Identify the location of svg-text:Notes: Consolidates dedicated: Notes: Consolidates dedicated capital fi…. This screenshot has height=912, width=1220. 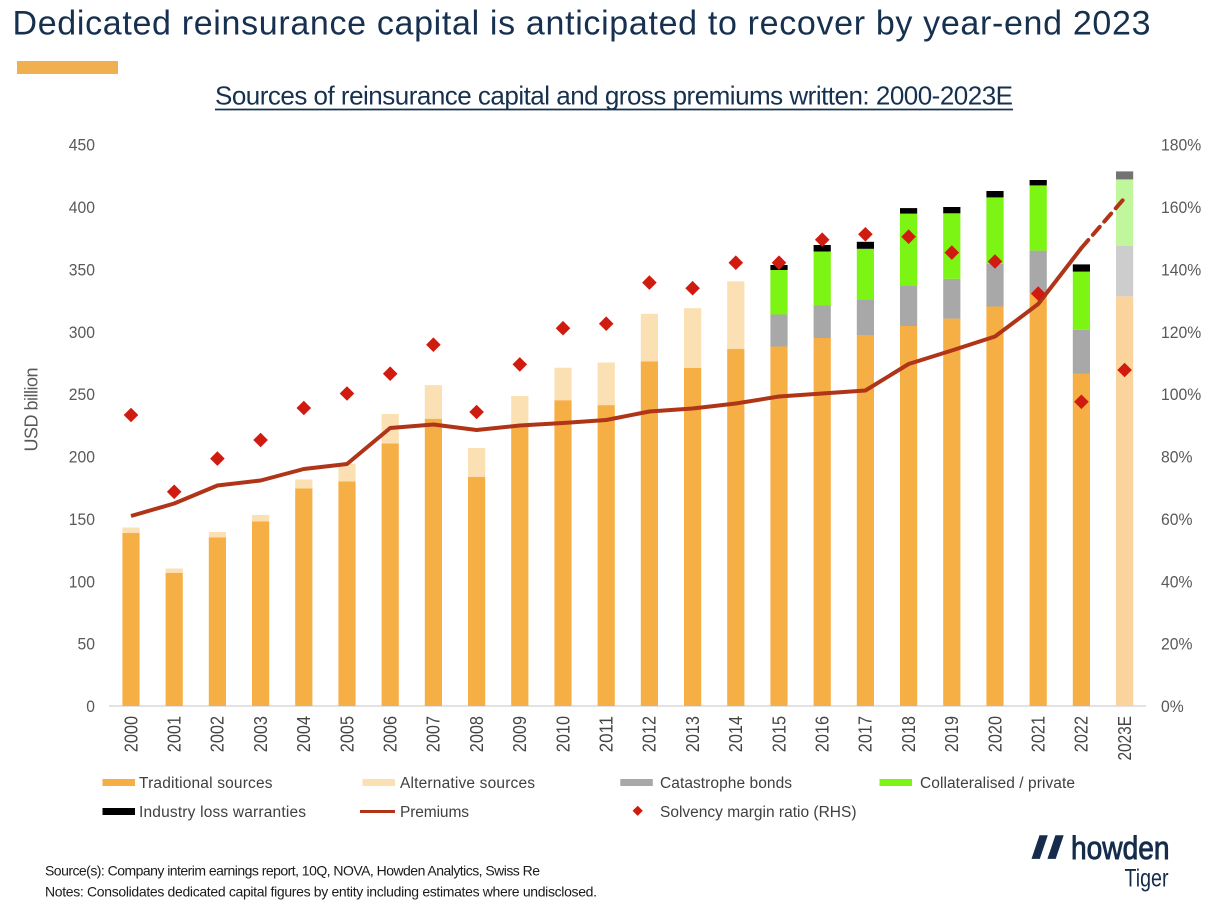
(321, 892).